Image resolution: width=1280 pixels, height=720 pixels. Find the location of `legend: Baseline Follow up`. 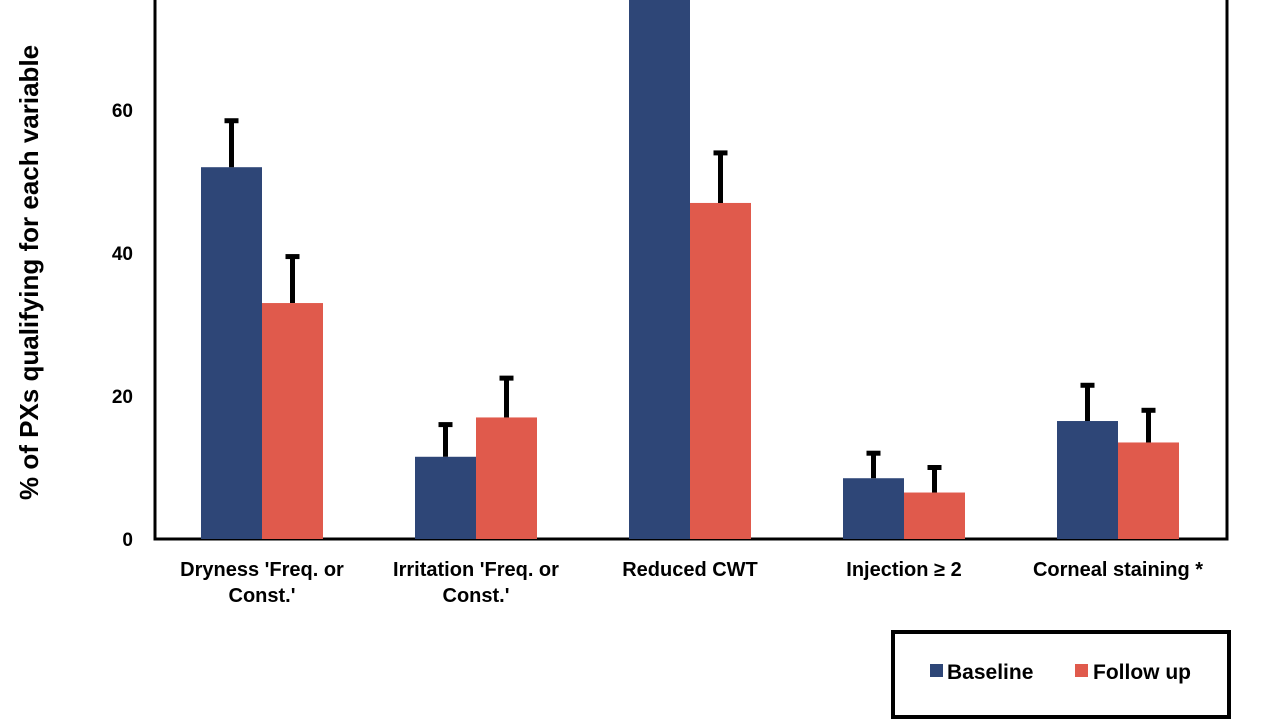

legend: Baseline Follow up is located at coordinates (1061, 674).